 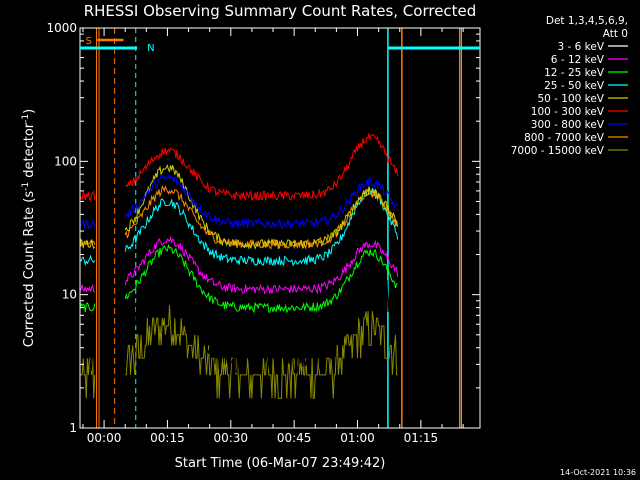 What do you see at coordinates (615, 34) in the screenshot?
I see `legend-header-2: Att 0` at bounding box center [615, 34].